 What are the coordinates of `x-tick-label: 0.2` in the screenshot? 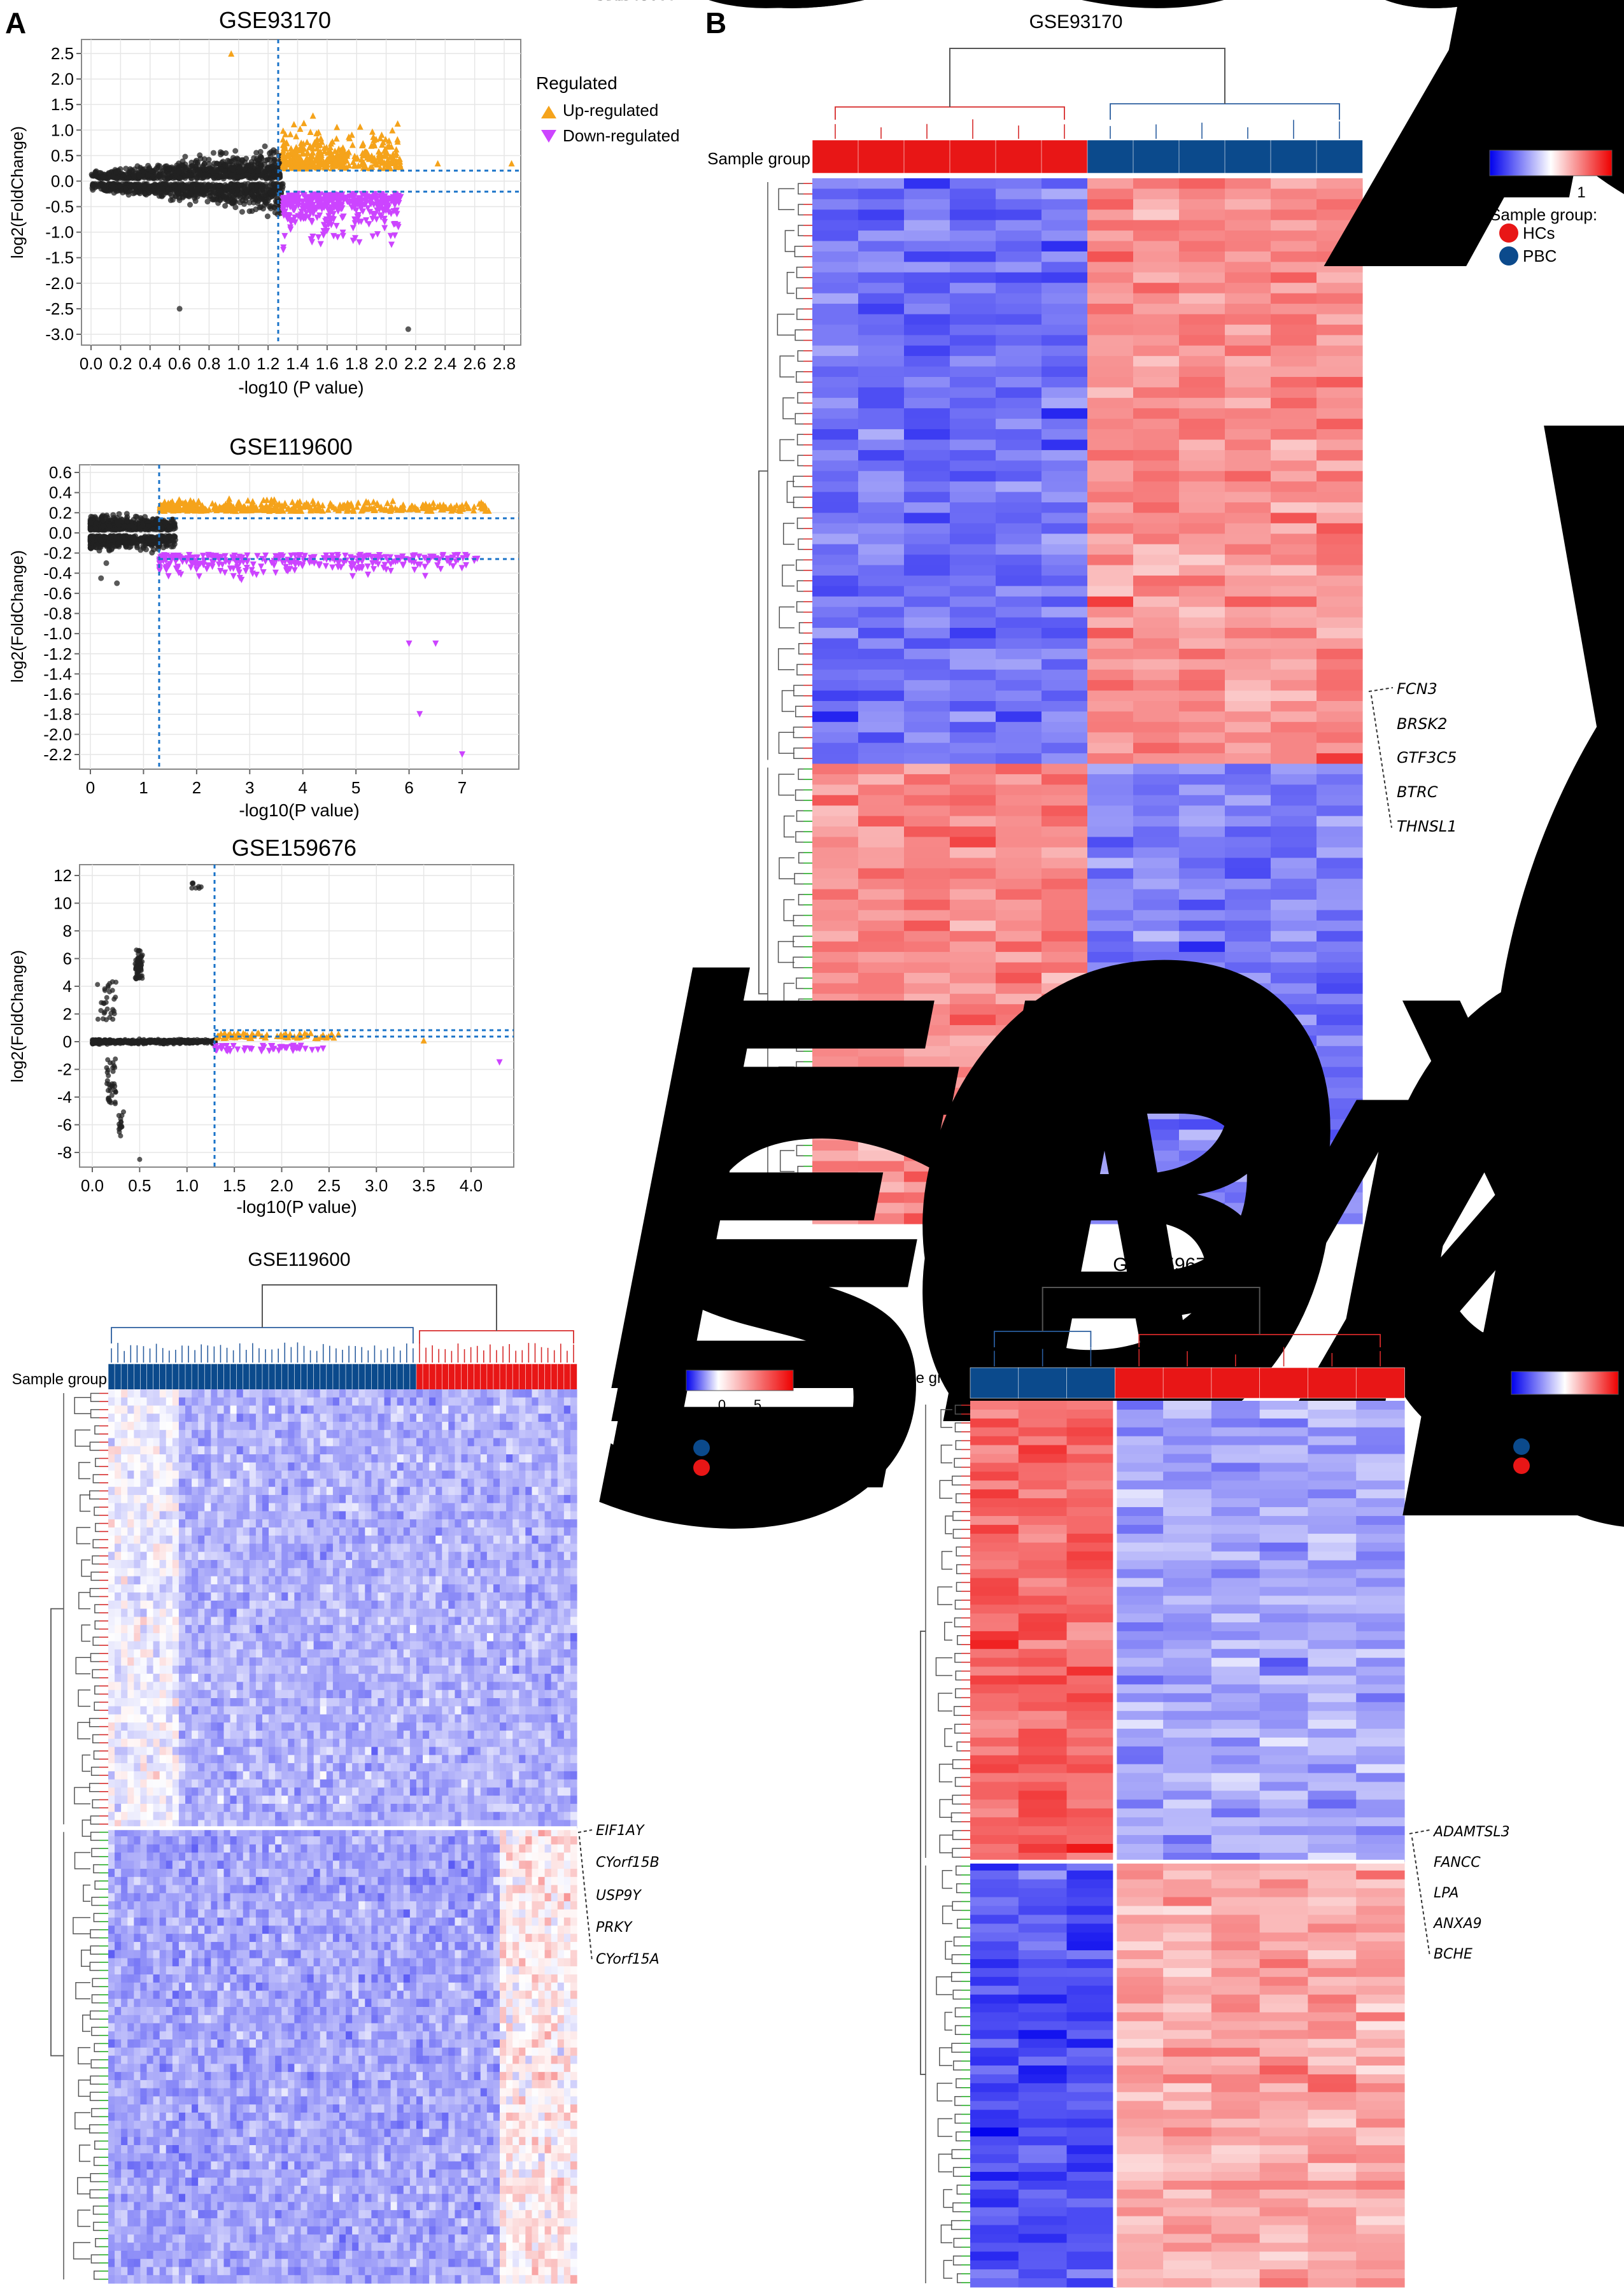 It's located at (120, 363).